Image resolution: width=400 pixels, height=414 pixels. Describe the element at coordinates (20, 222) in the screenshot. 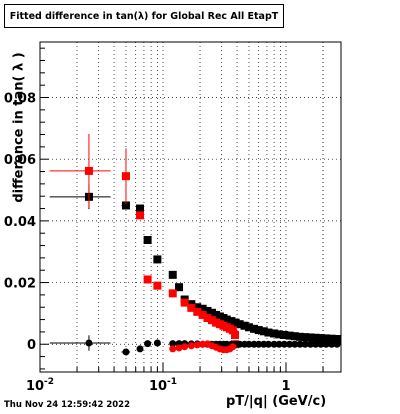

I see `y-tick-label: 0.04` at that location.